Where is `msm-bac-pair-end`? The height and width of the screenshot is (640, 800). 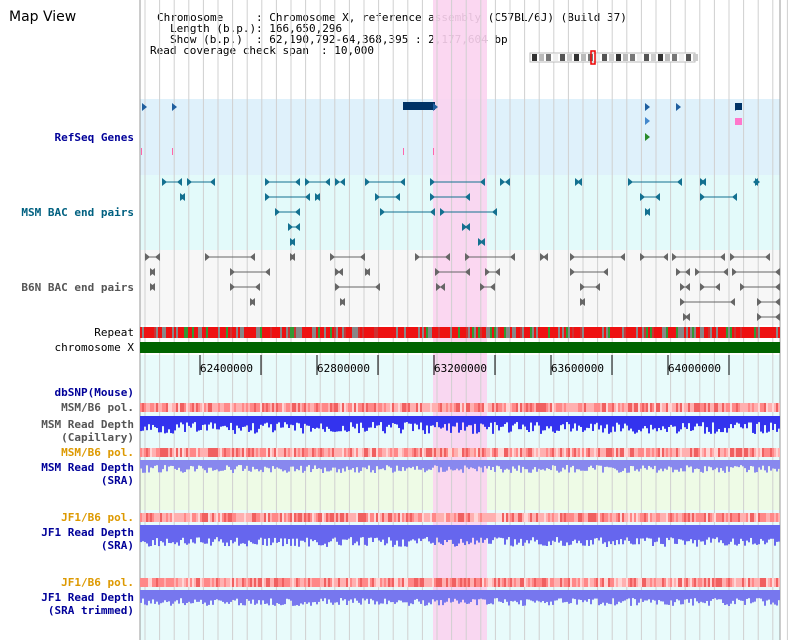
msm-bac-pair-end is located at coordinates (702, 197).